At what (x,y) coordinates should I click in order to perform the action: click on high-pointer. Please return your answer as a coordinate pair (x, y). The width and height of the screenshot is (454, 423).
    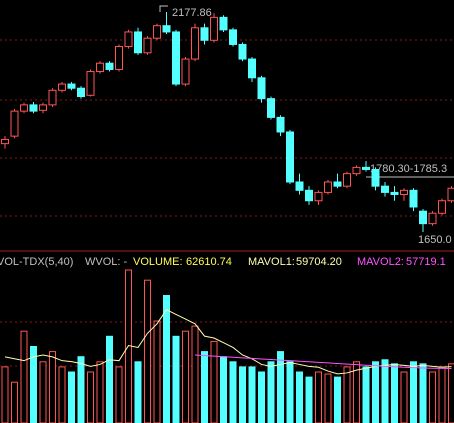
    Looking at the image, I should click on (163, 8).